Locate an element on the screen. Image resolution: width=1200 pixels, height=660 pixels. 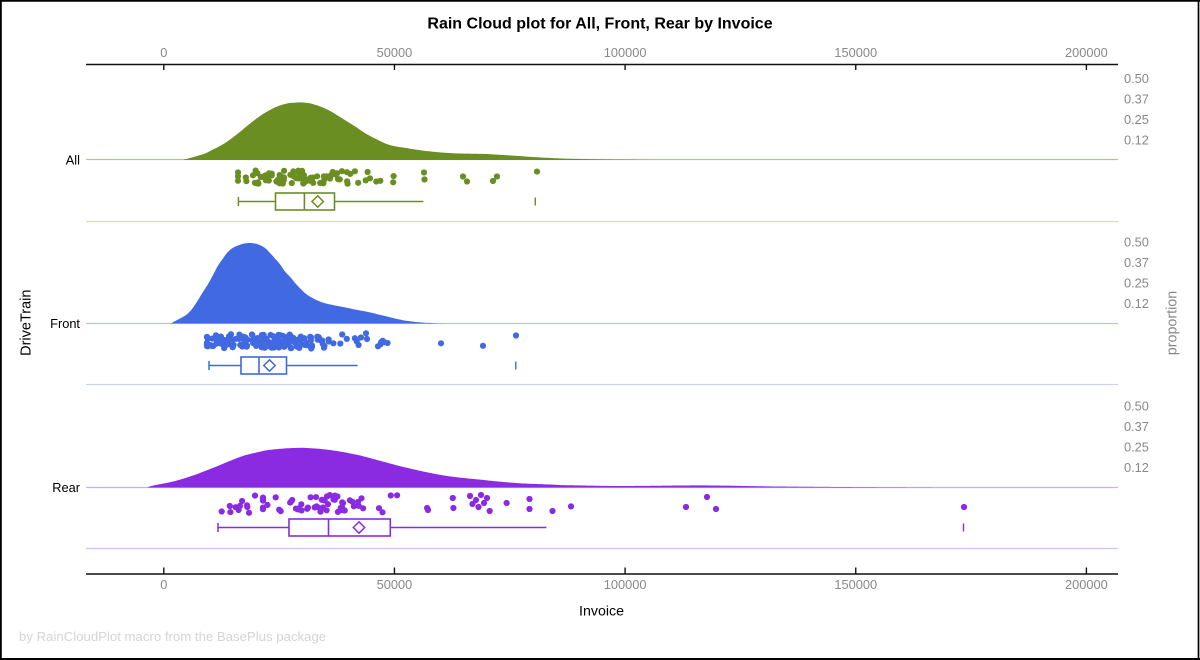
svg-text: All is located at coordinates (73, 160).